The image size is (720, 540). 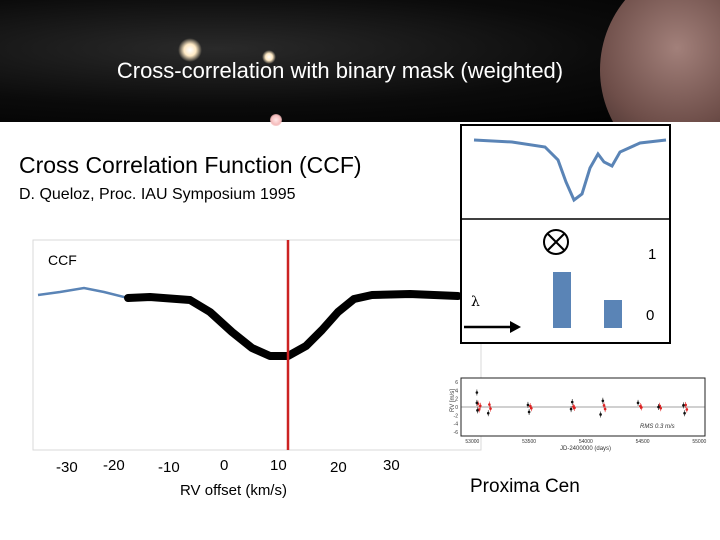 I want to click on mask-level-low: 0, so click(x=650, y=315).